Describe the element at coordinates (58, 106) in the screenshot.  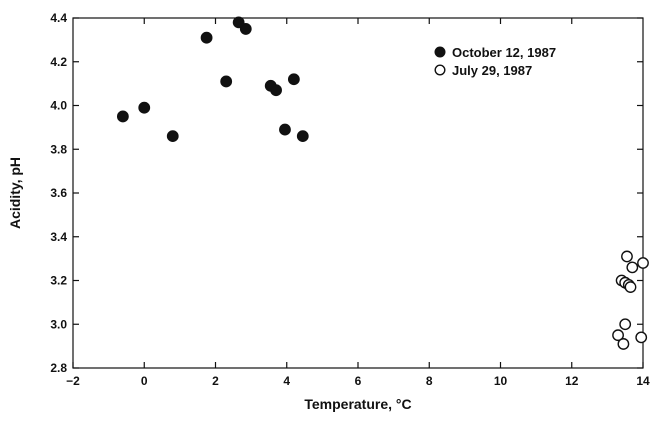
I see `y-tick-label: 4.0` at that location.